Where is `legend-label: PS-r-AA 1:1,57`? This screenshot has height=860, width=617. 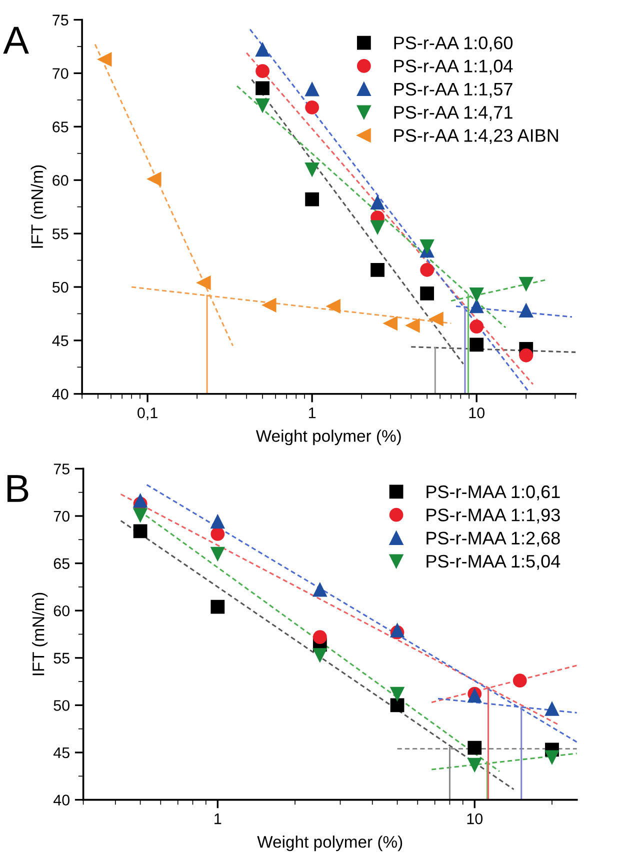
legend-label: PS-r-AA 1:1,57 is located at coordinates (453, 90).